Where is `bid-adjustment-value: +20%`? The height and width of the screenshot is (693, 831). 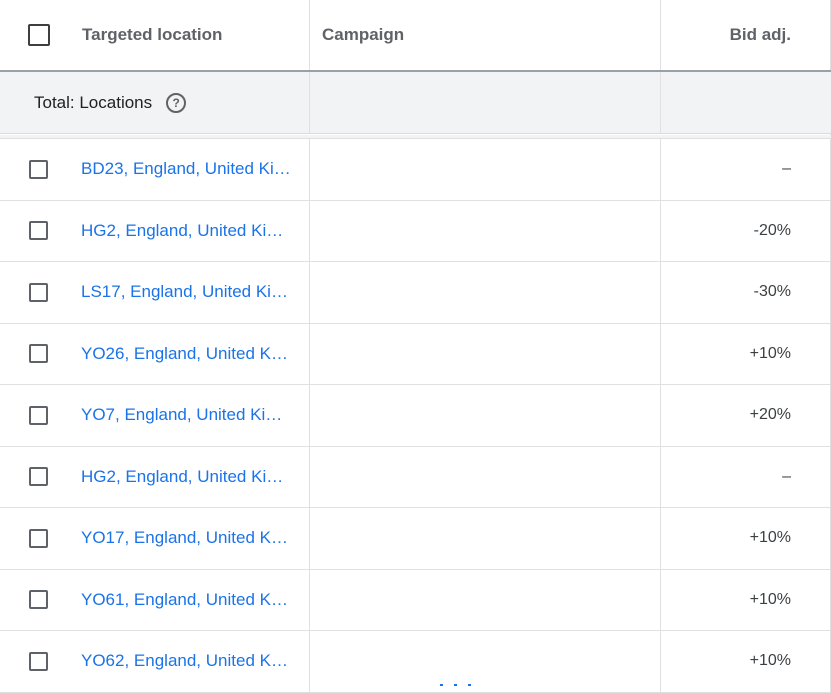
bid-adjustment-value: +20% is located at coordinates (770, 415).